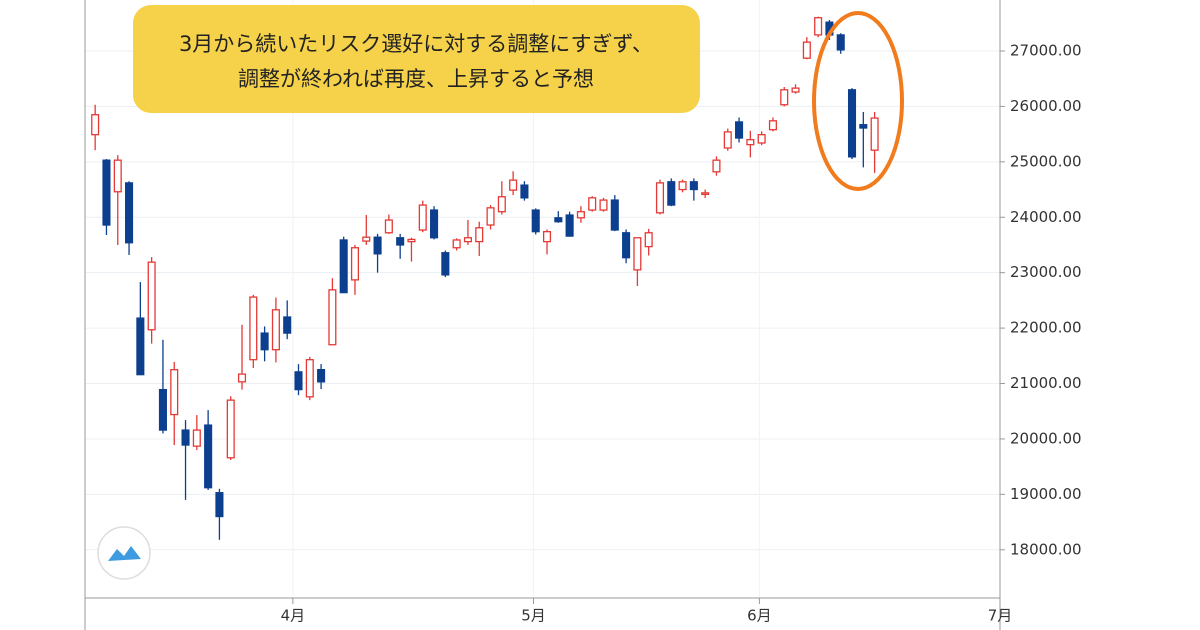  Describe the element at coordinates (1046, 217) in the screenshot. I see `y-tick-label: 24000.00` at that location.